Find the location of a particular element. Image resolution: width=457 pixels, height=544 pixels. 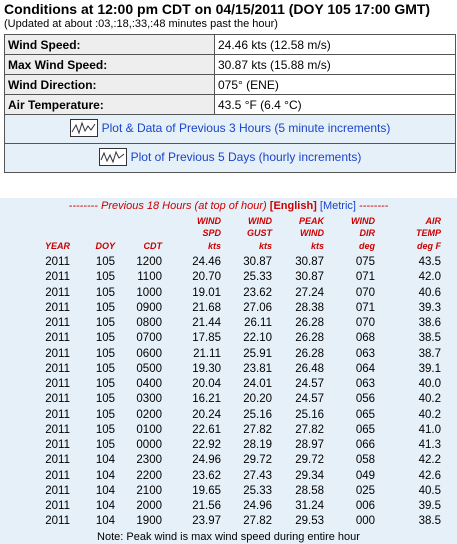

column-header-wind-dir: WIND is located at coordinates (363, 221).